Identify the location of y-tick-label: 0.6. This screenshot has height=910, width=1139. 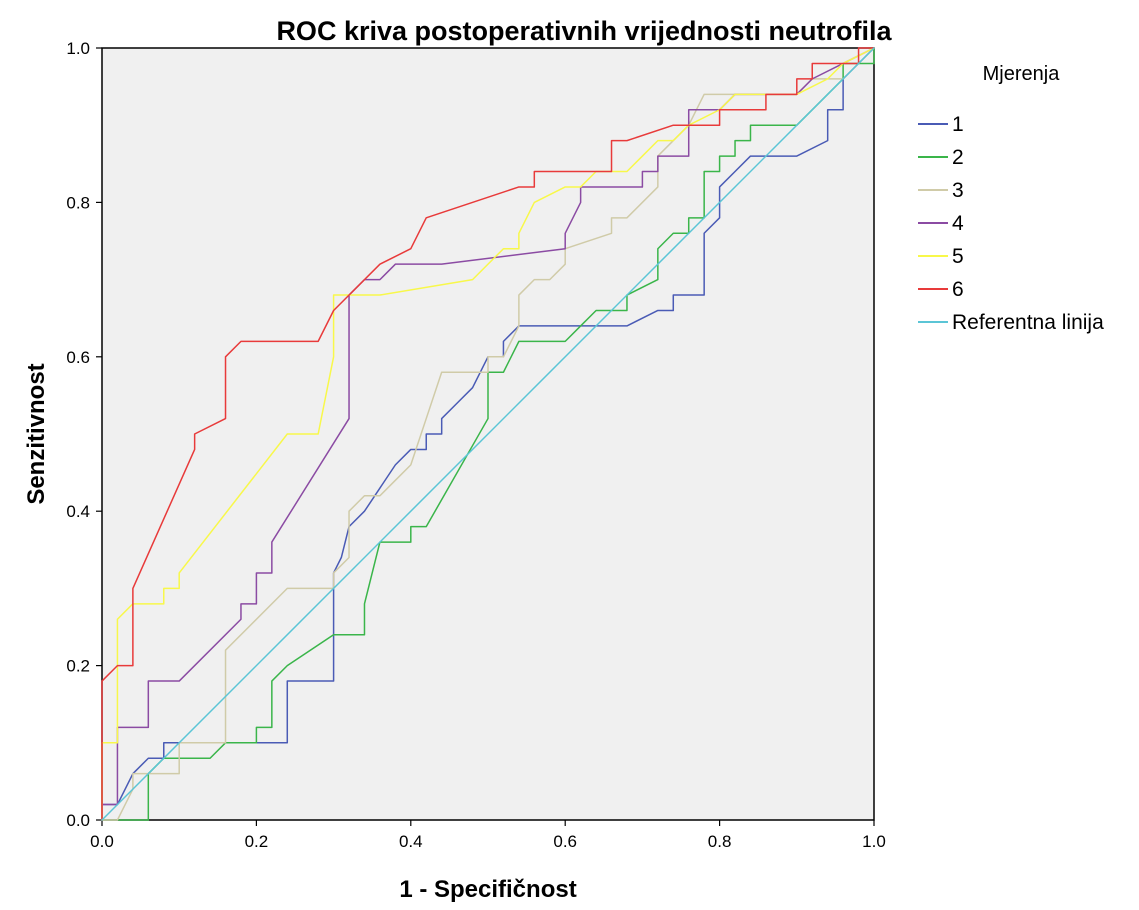
(78, 357).